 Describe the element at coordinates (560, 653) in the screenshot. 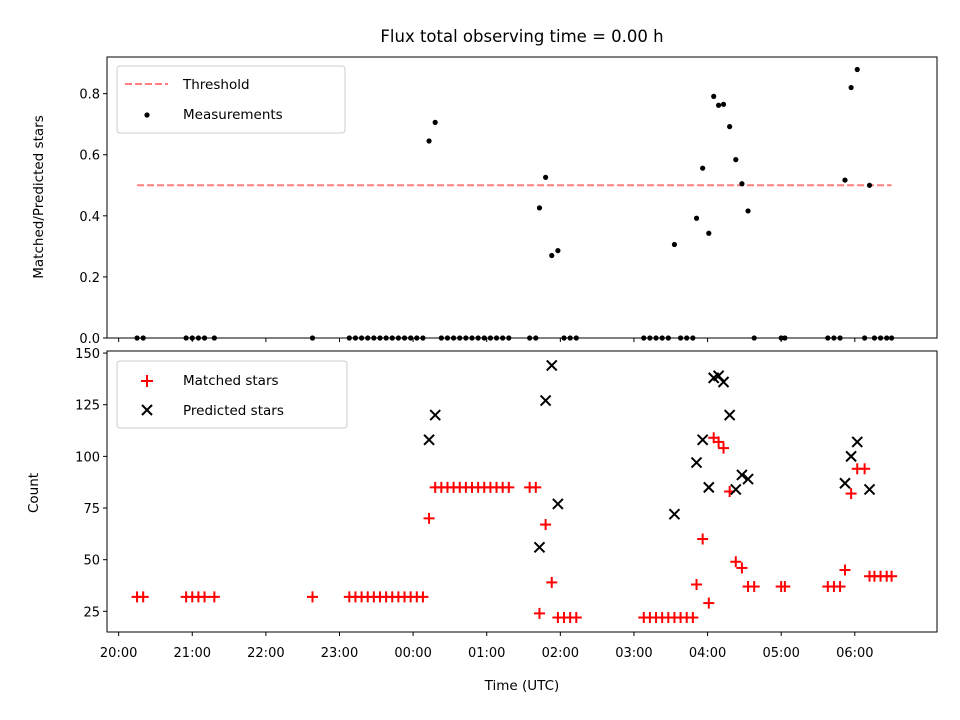

I see `x-tick-label: 02:00` at that location.